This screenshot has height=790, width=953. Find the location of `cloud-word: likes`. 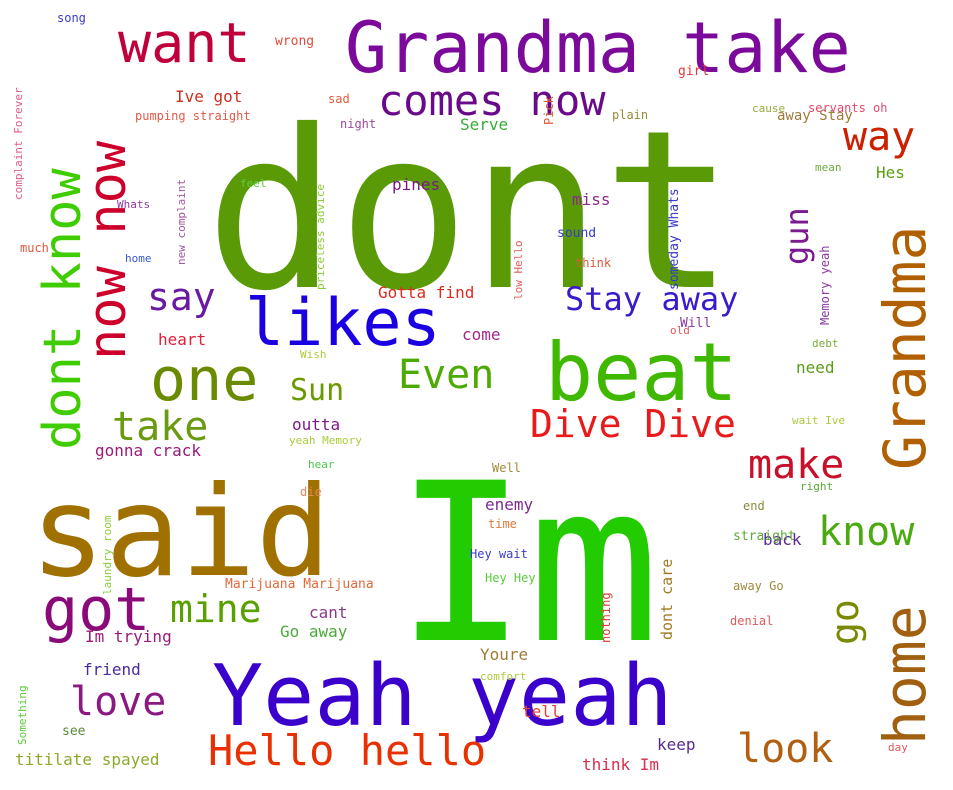

cloud-word: likes is located at coordinates (343, 323).